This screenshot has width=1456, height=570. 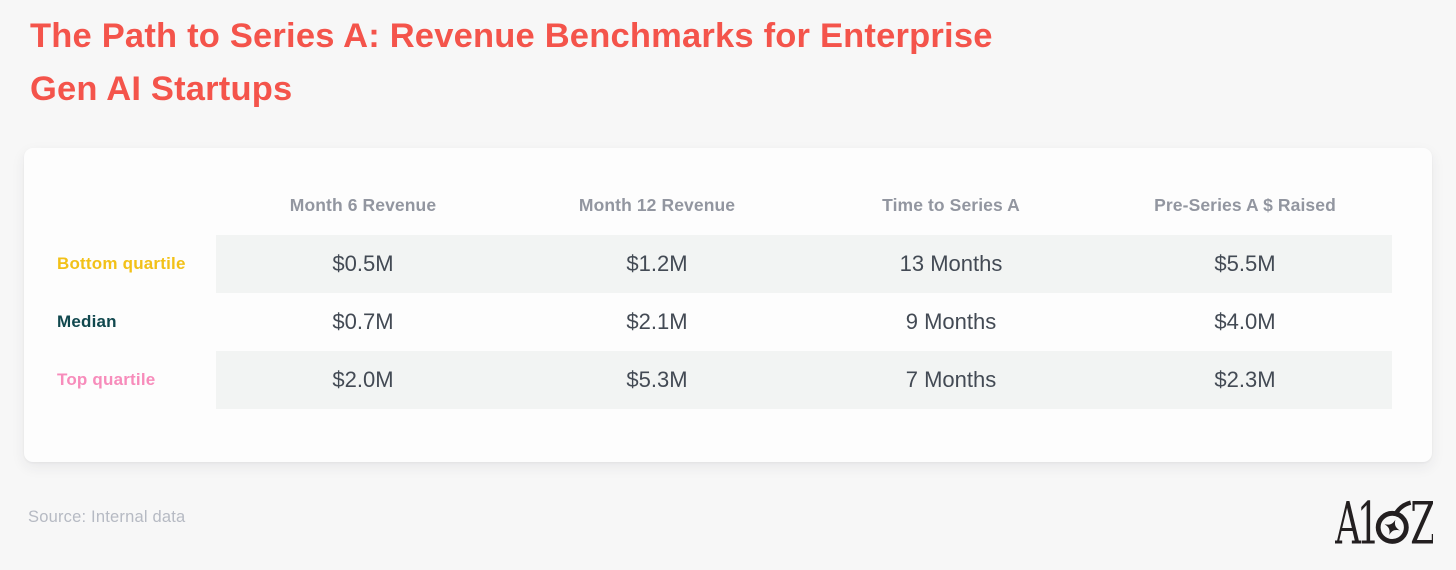 I want to click on cell-bottom-quartile-pre-series-a-raised: $5.5M, so click(x=1245, y=264).